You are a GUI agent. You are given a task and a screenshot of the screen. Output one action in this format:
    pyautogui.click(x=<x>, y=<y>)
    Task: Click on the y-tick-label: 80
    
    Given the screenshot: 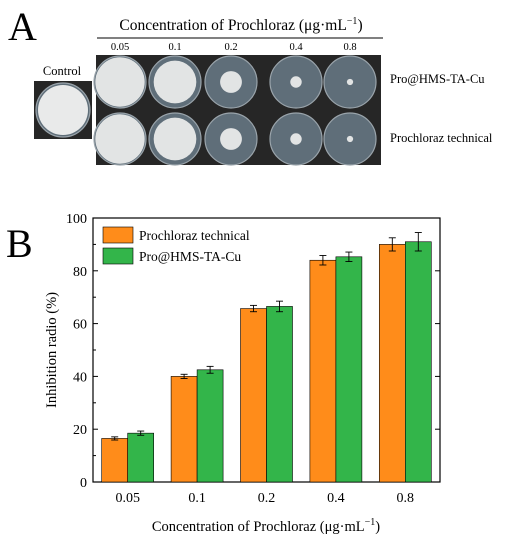 What is the action you would take?
    pyautogui.click(x=80, y=272)
    